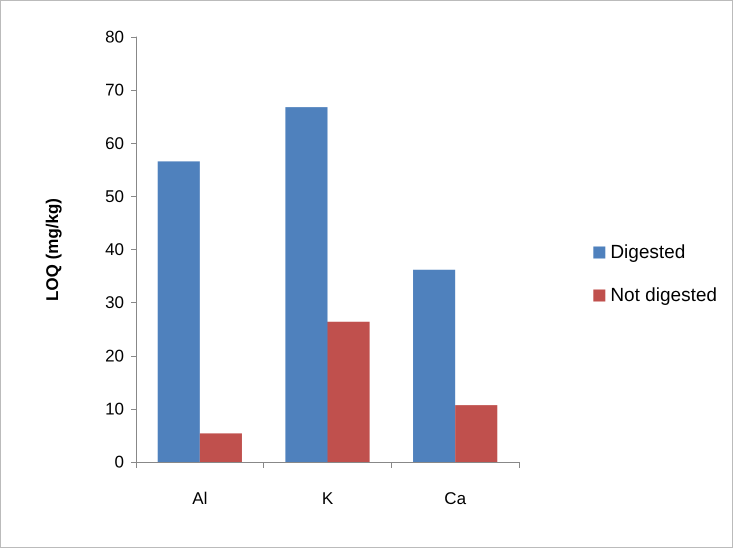 Image resolution: width=735 pixels, height=550 pixels. Describe the element at coordinates (114, 90) in the screenshot. I see `y-tick-label: 70` at that location.